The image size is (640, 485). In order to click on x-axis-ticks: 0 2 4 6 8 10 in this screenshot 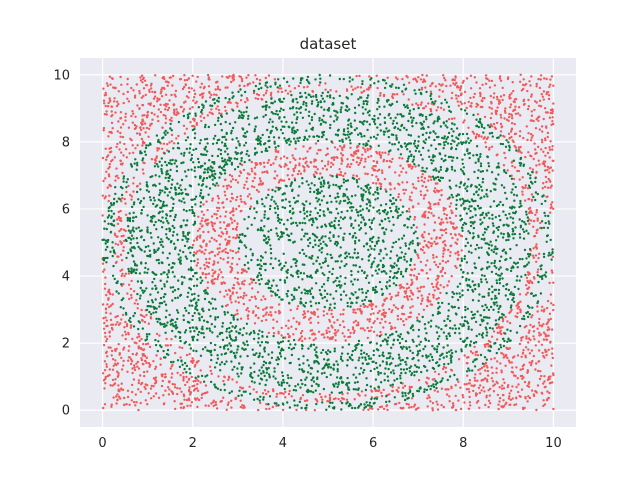, I will do `click(329, 443)`.